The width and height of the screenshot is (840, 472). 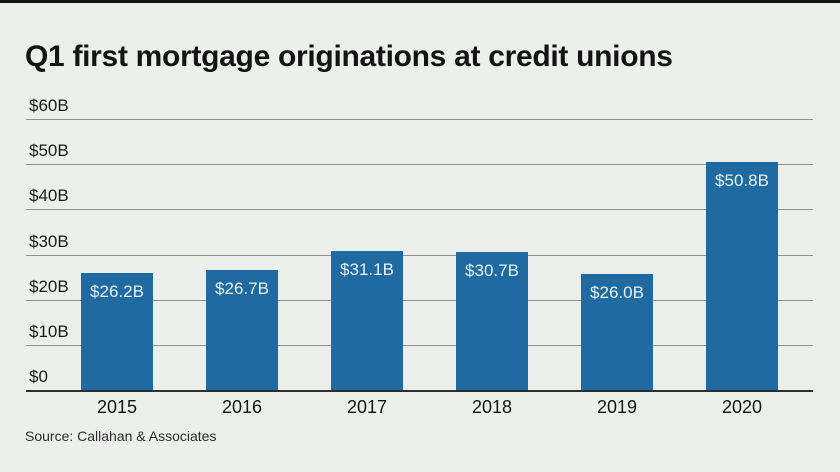 I want to click on gridline-$40B, so click(x=419, y=210).